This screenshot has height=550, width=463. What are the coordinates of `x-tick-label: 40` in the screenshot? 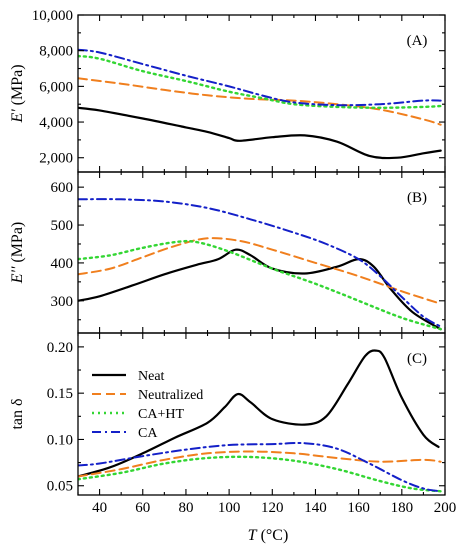 It's located at (99, 508).